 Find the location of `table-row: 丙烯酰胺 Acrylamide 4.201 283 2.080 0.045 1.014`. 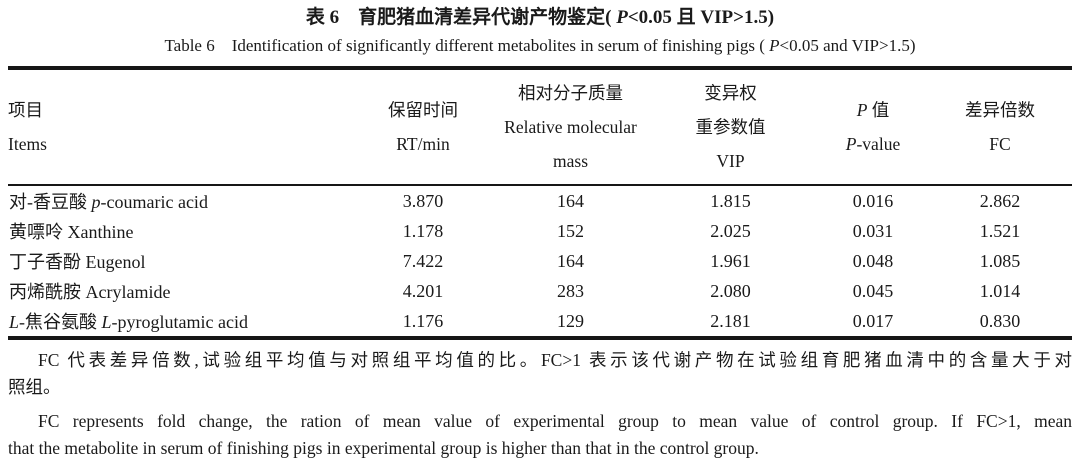

table-row: 丙烯酰胺 Acrylamide 4.201 283 2.080 0.045 1.014 is located at coordinates (540, 291).